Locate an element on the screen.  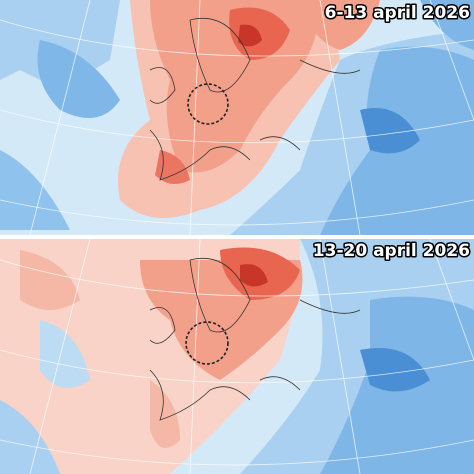
period-label: 6-13 april 2026 is located at coordinates (397, 13).